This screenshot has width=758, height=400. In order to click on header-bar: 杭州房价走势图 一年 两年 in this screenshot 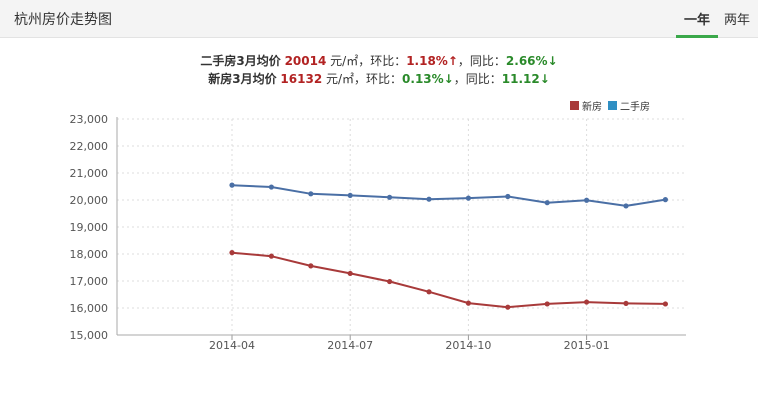, I will do `click(379, 19)`.